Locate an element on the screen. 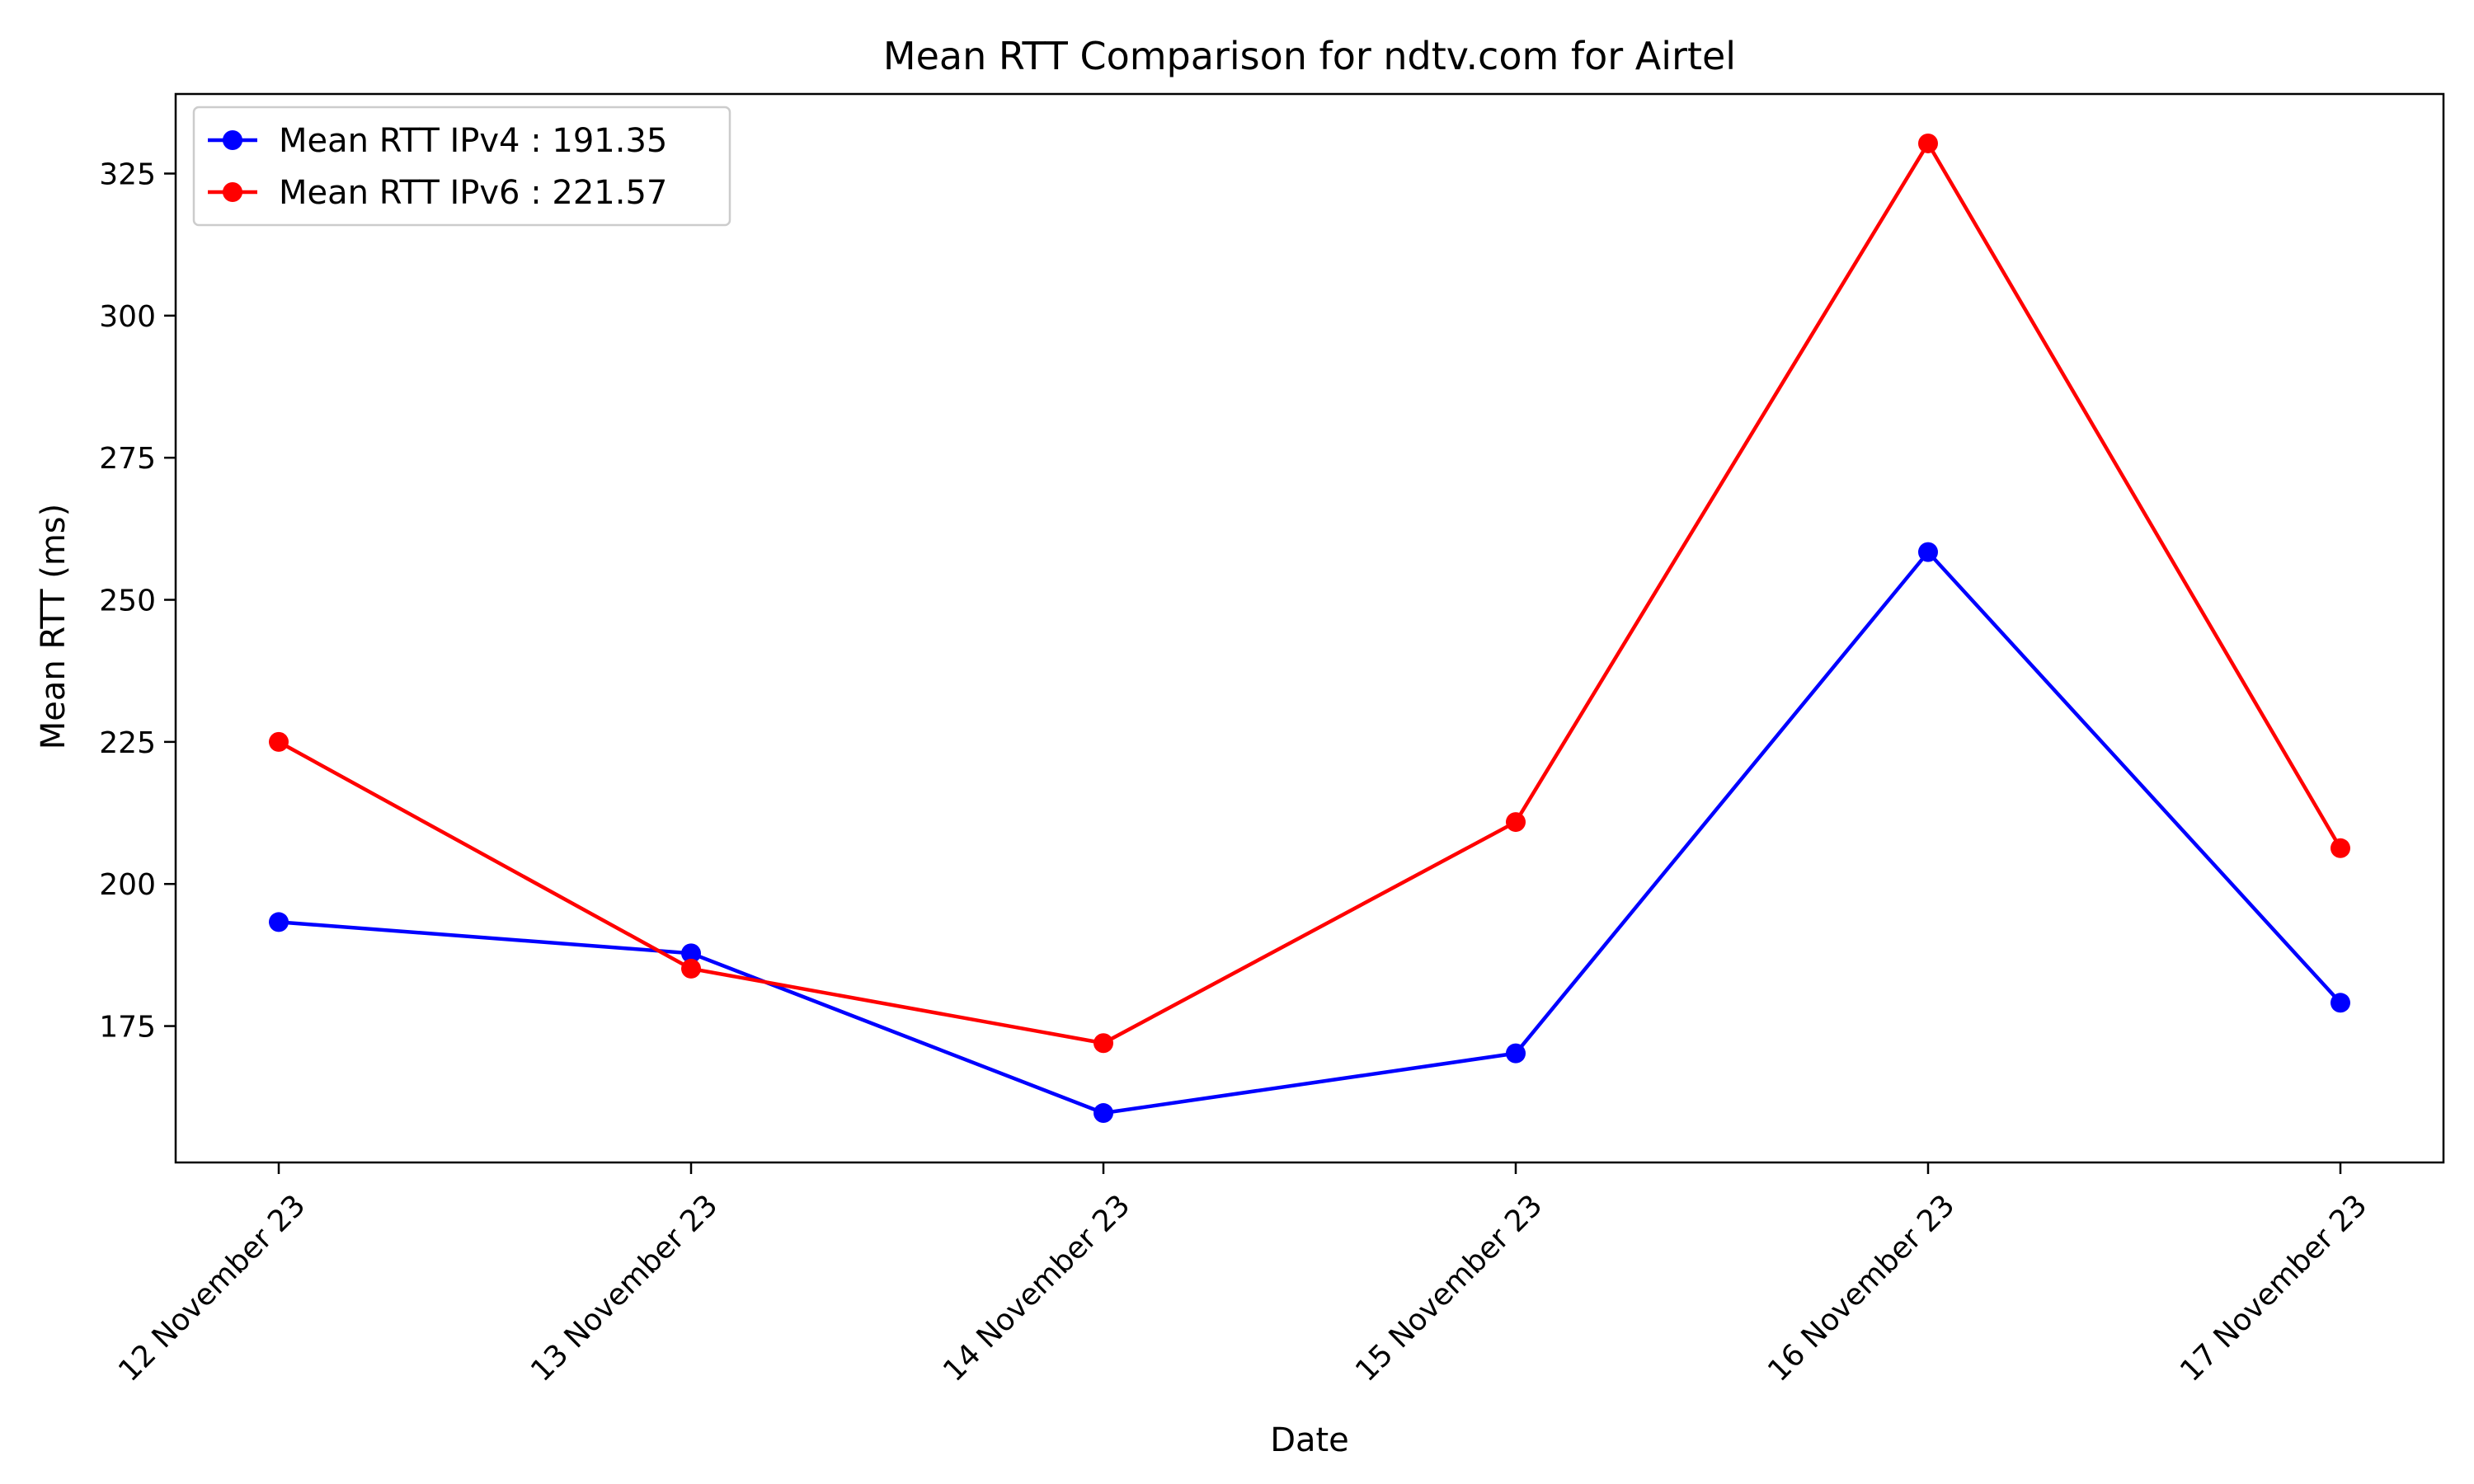 The height and width of the screenshot is (1484, 2474). legend-box is located at coordinates (461, 166).